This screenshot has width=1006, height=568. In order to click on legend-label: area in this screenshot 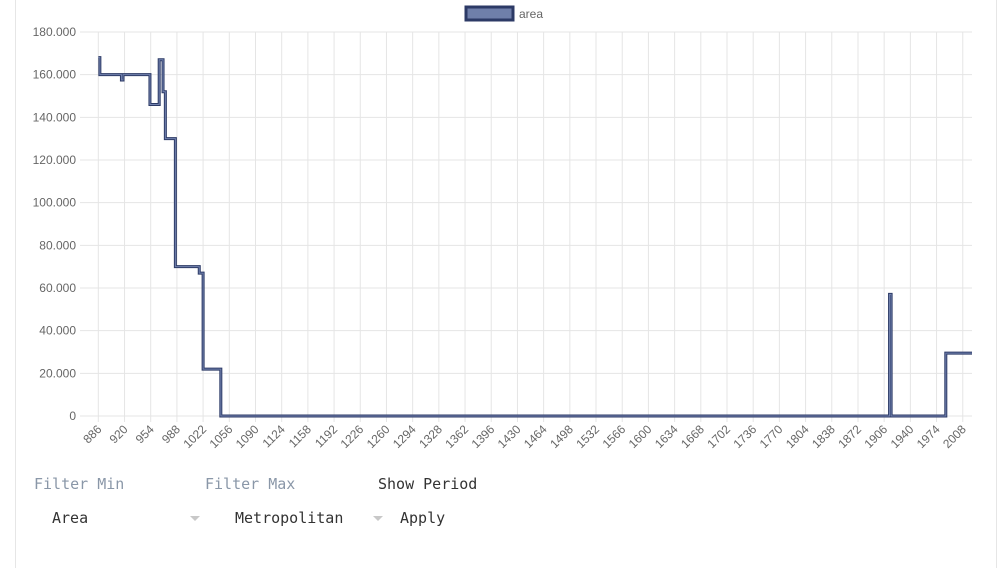, I will do `click(531, 14)`.